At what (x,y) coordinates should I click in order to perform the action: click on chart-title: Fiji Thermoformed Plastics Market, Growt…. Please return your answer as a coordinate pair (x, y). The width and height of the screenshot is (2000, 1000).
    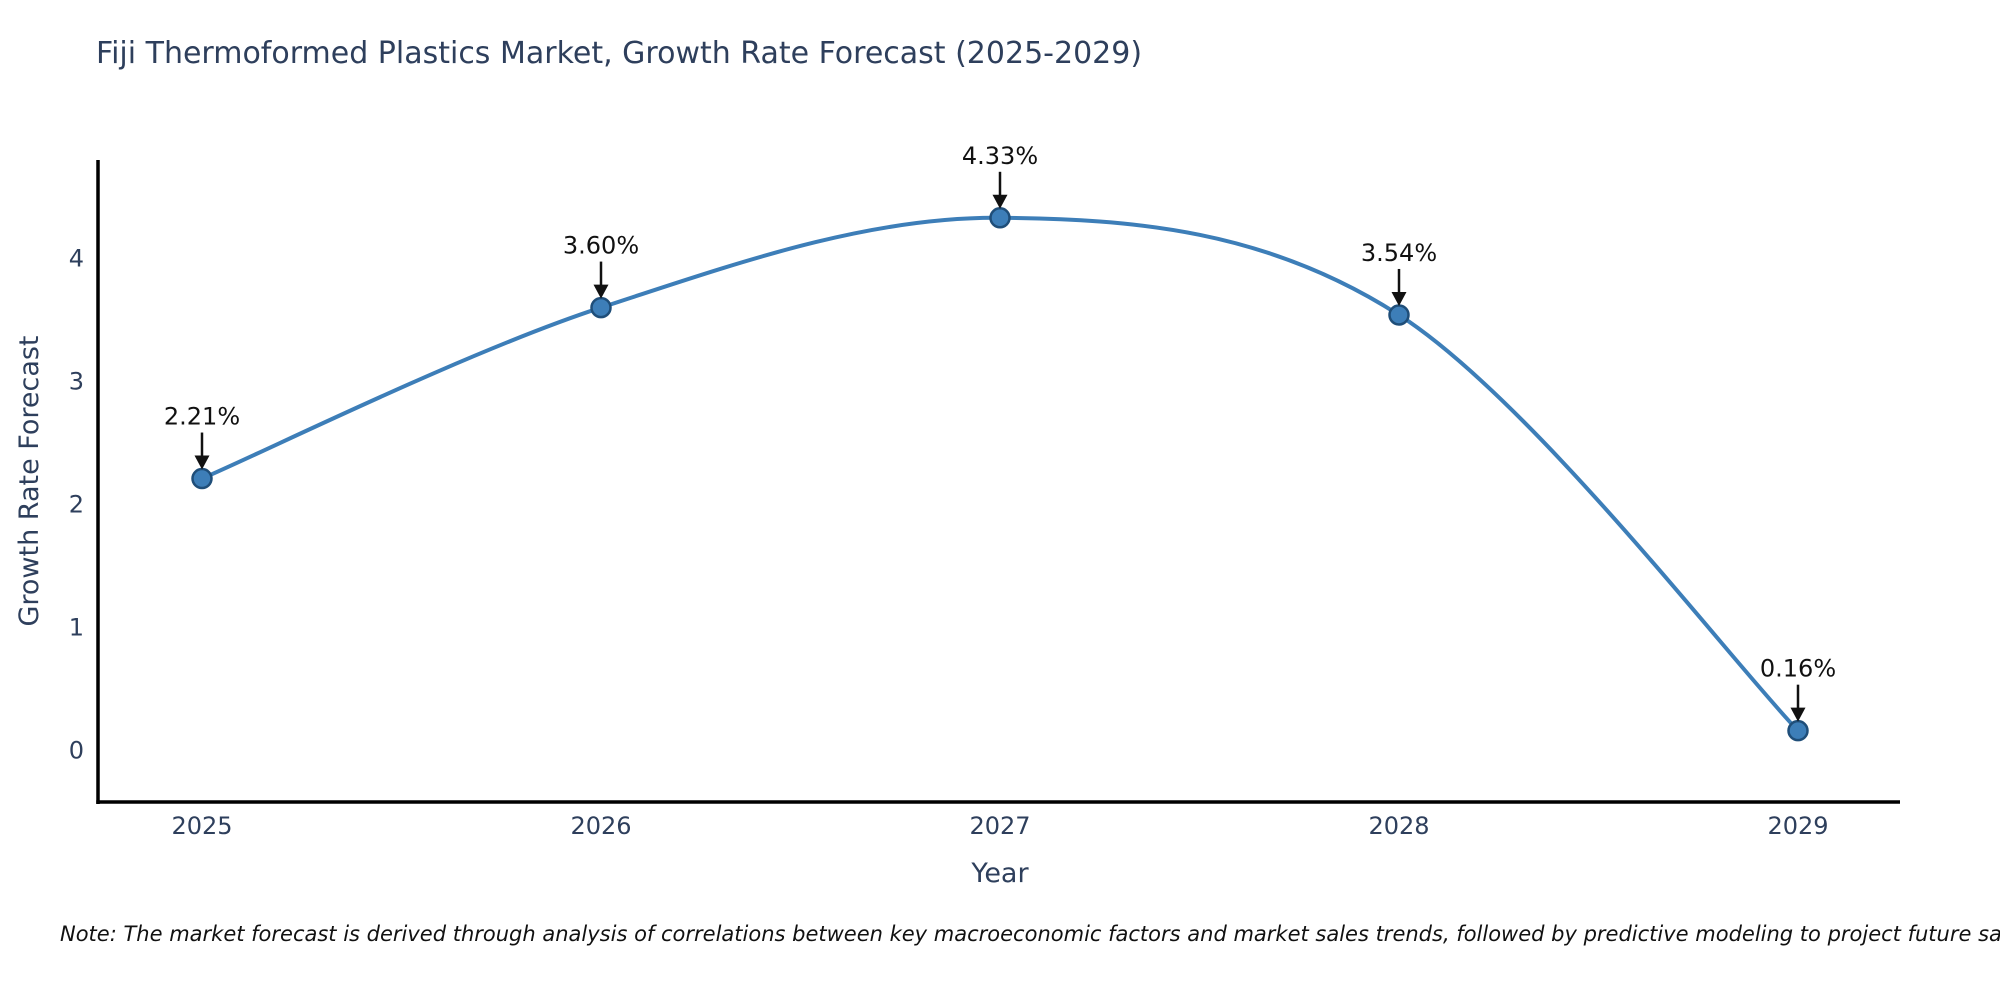
    Looking at the image, I should click on (619, 53).